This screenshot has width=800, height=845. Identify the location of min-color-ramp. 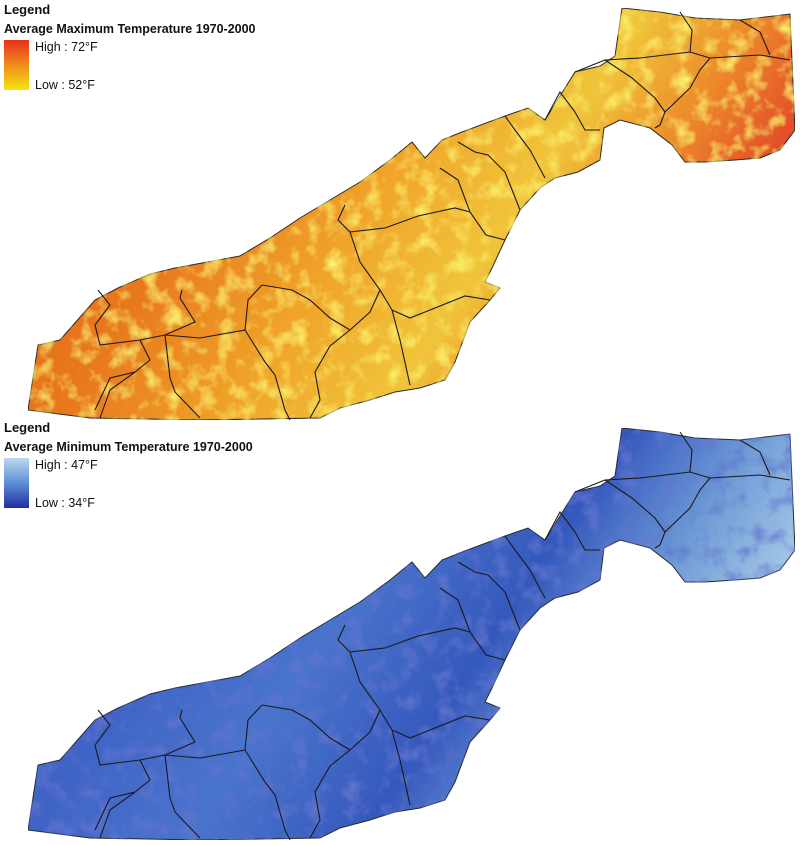
(16, 483).